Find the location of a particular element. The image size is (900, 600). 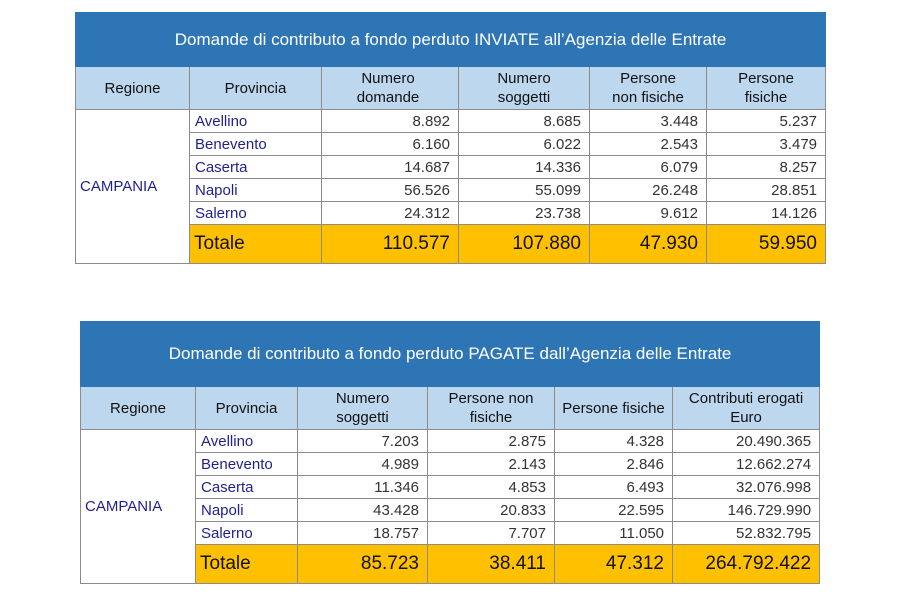

value-cell: 12.662.274 is located at coordinates (746, 464).